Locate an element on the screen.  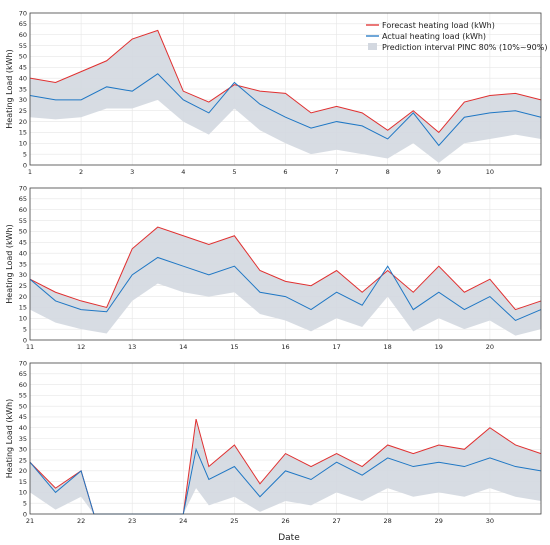
x-tick-label: 6 is located at coordinates (285, 172).